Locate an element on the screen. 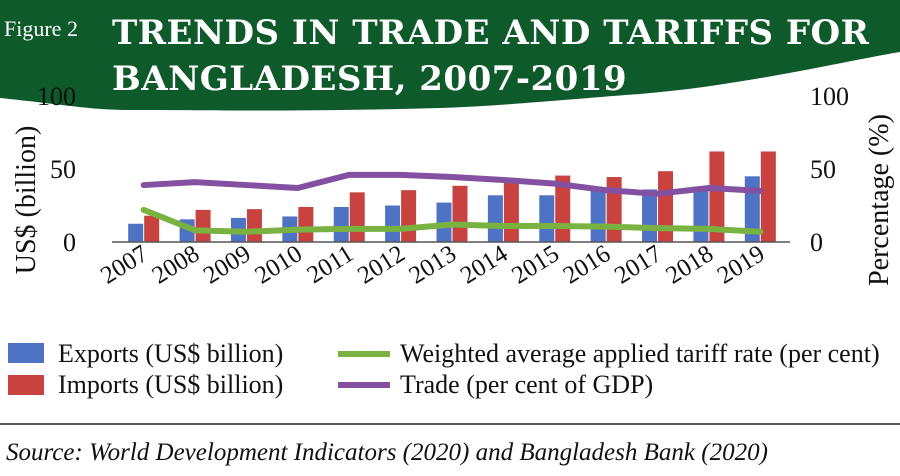 This screenshot has height=476, width=900. y2-axis-ticks: 0 50 100 is located at coordinates (829, 169).